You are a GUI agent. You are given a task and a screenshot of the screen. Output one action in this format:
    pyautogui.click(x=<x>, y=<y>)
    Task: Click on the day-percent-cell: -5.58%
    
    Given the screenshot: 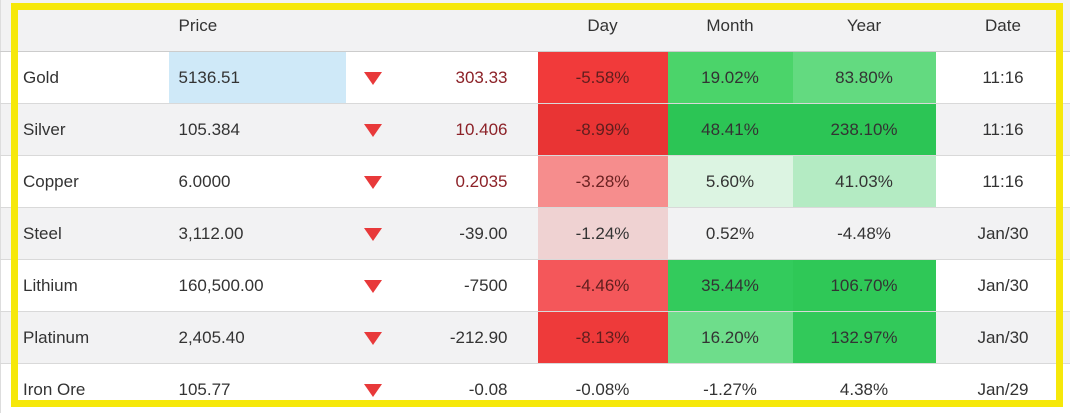 What is the action you would take?
    pyautogui.click(x=602, y=77)
    